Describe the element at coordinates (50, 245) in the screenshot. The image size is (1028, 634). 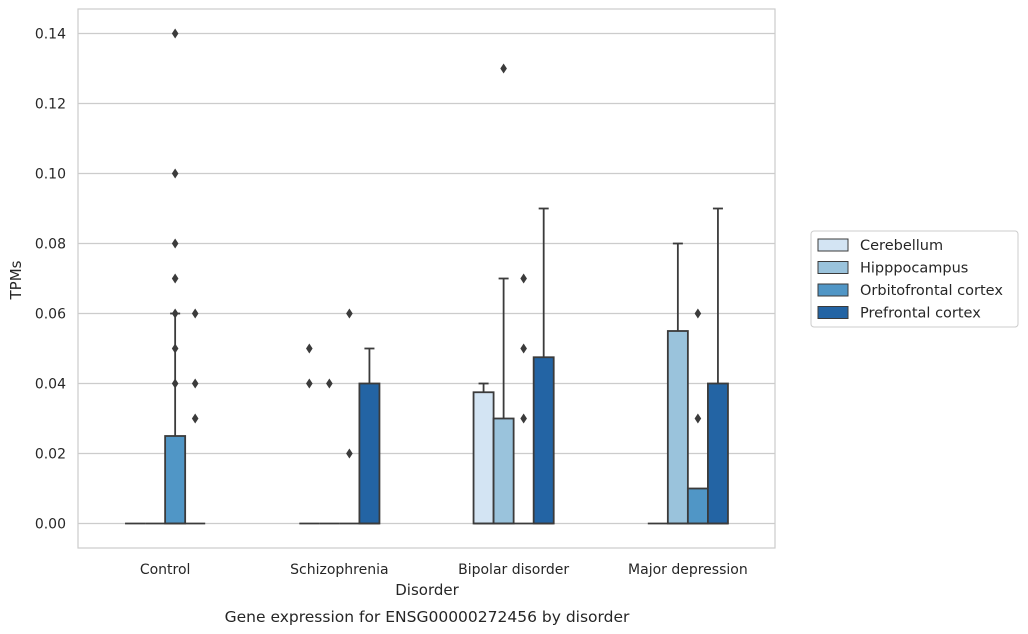
I see `y-tick-label: 0.08` at that location.